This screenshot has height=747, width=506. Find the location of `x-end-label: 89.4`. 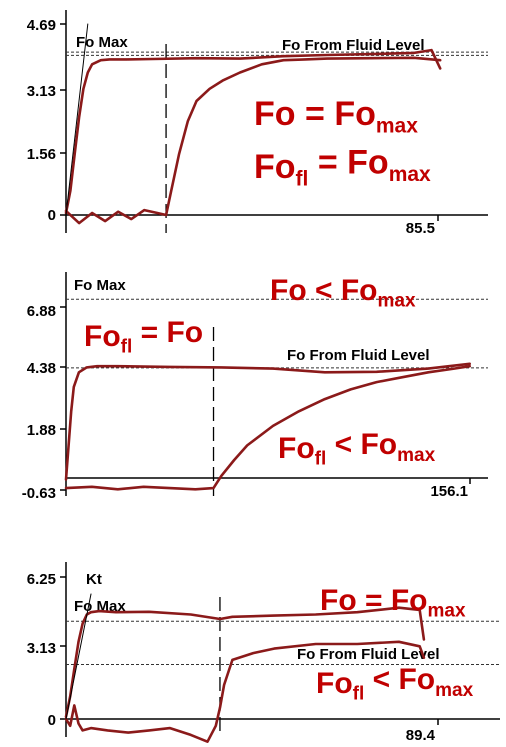

x-end-label: 89.4 is located at coordinates (421, 735).